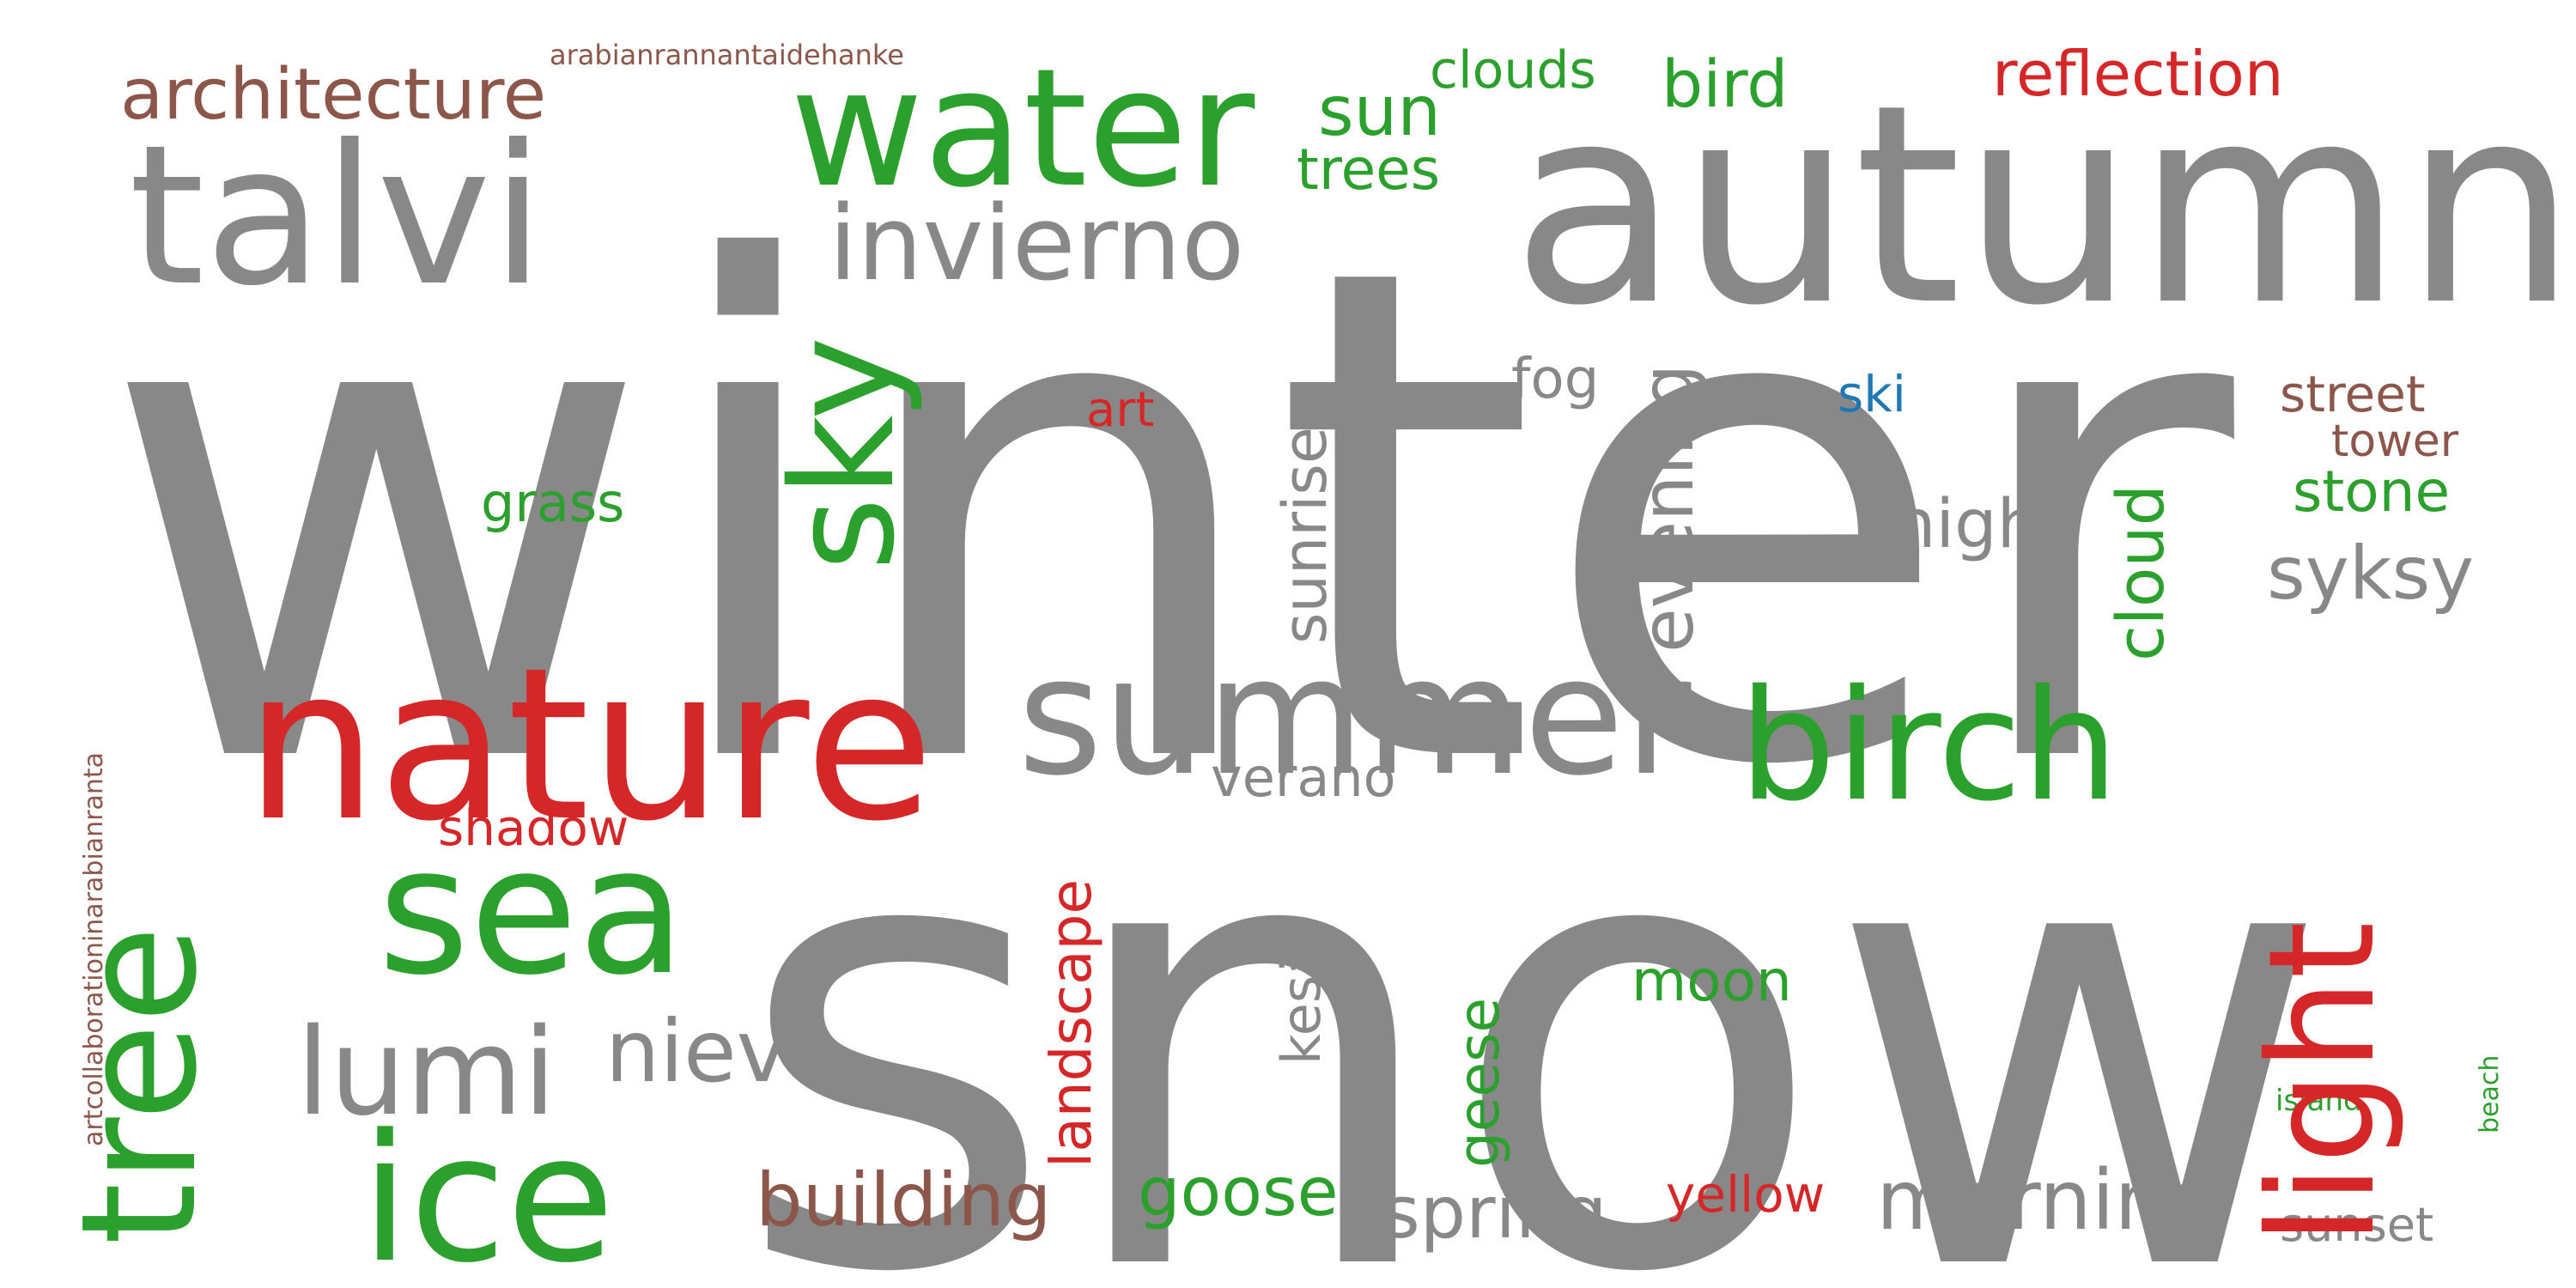  Describe the element at coordinates (2048, 1200) in the screenshot. I see `word-morning: morning` at that location.